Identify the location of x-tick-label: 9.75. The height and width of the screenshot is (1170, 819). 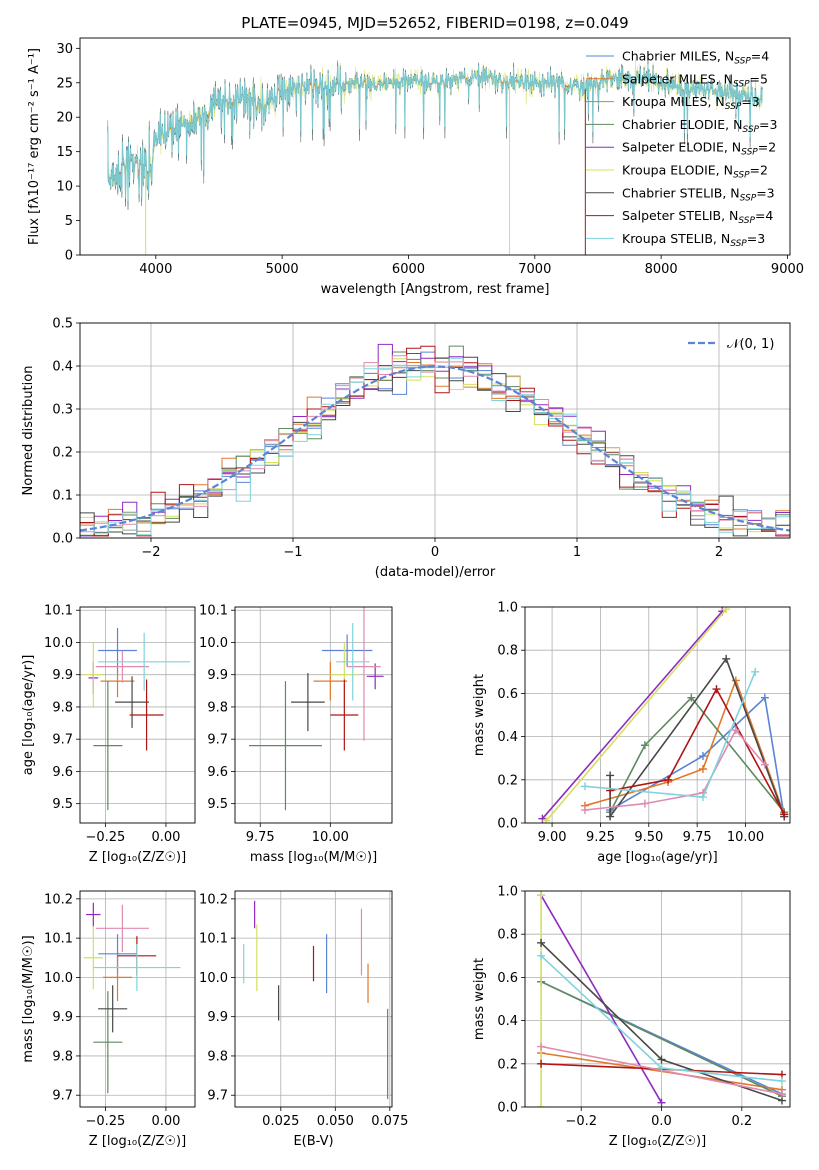
(260, 837).